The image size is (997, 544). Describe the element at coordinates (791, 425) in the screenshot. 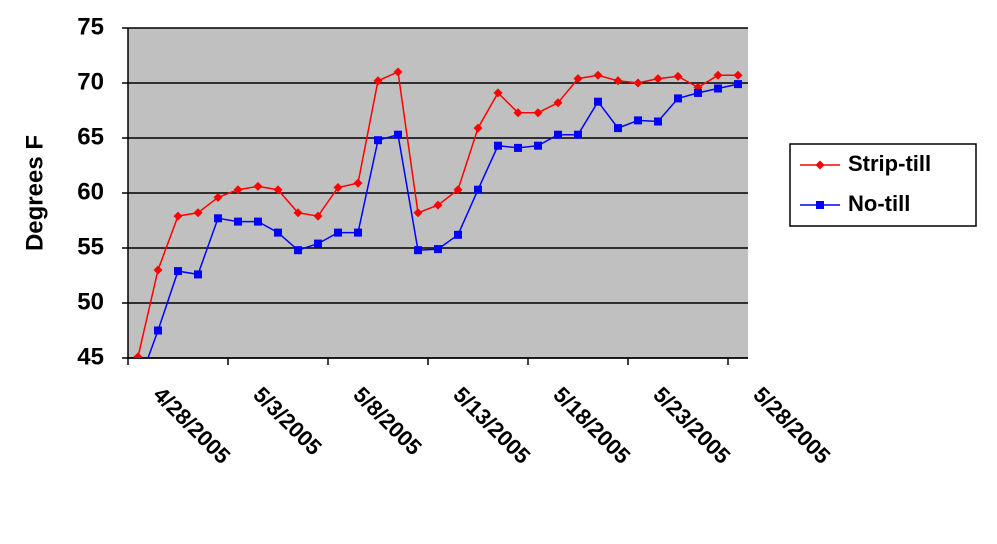

I see `x-tick-label: 5/28/2005` at that location.